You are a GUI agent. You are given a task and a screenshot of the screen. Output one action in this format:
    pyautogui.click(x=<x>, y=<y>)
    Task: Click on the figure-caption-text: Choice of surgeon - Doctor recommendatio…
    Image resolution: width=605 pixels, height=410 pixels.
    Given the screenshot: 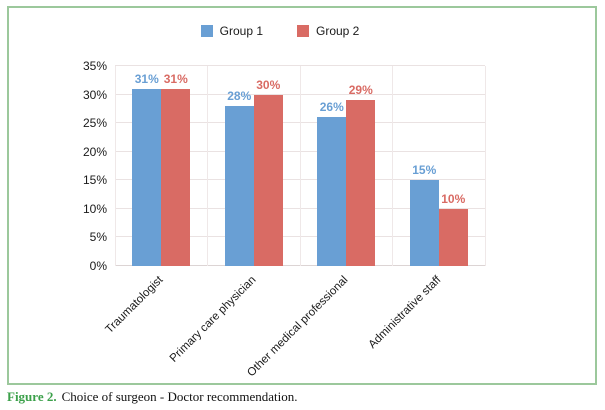 What is the action you would take?
    pyautogui.click(x=179, y=396)
    